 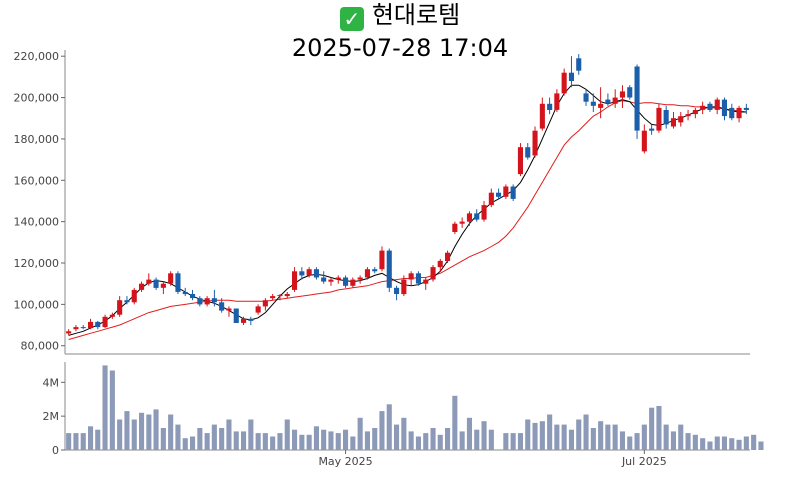 I want to click on x-tick-label: Jul 2025, so click(x=644, y=461).